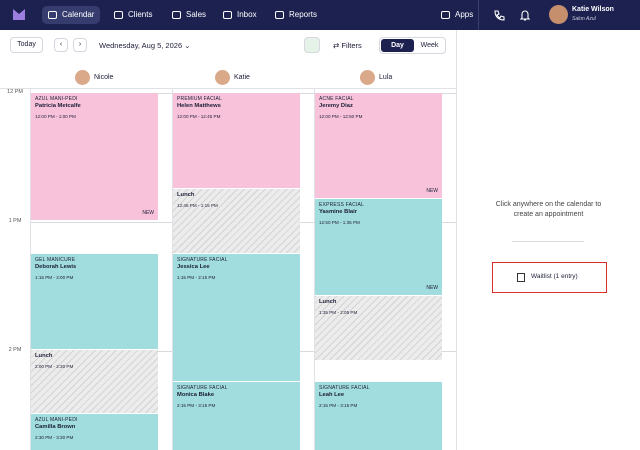 The width and height of the screenshot is (640, 450). Describe the element at coordinates (193, 266) in the screenshot. I see `client-name: Jessica Lee` at that location.